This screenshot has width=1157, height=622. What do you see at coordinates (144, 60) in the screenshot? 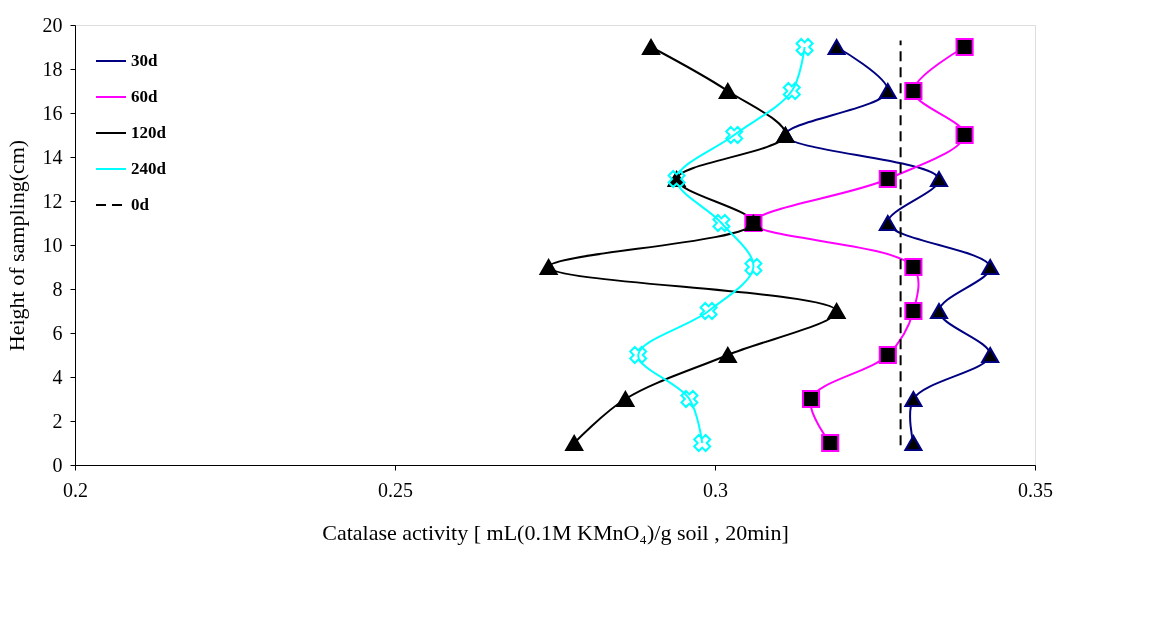
I see `legend-label: 30d` at bounding box center [144, 60].